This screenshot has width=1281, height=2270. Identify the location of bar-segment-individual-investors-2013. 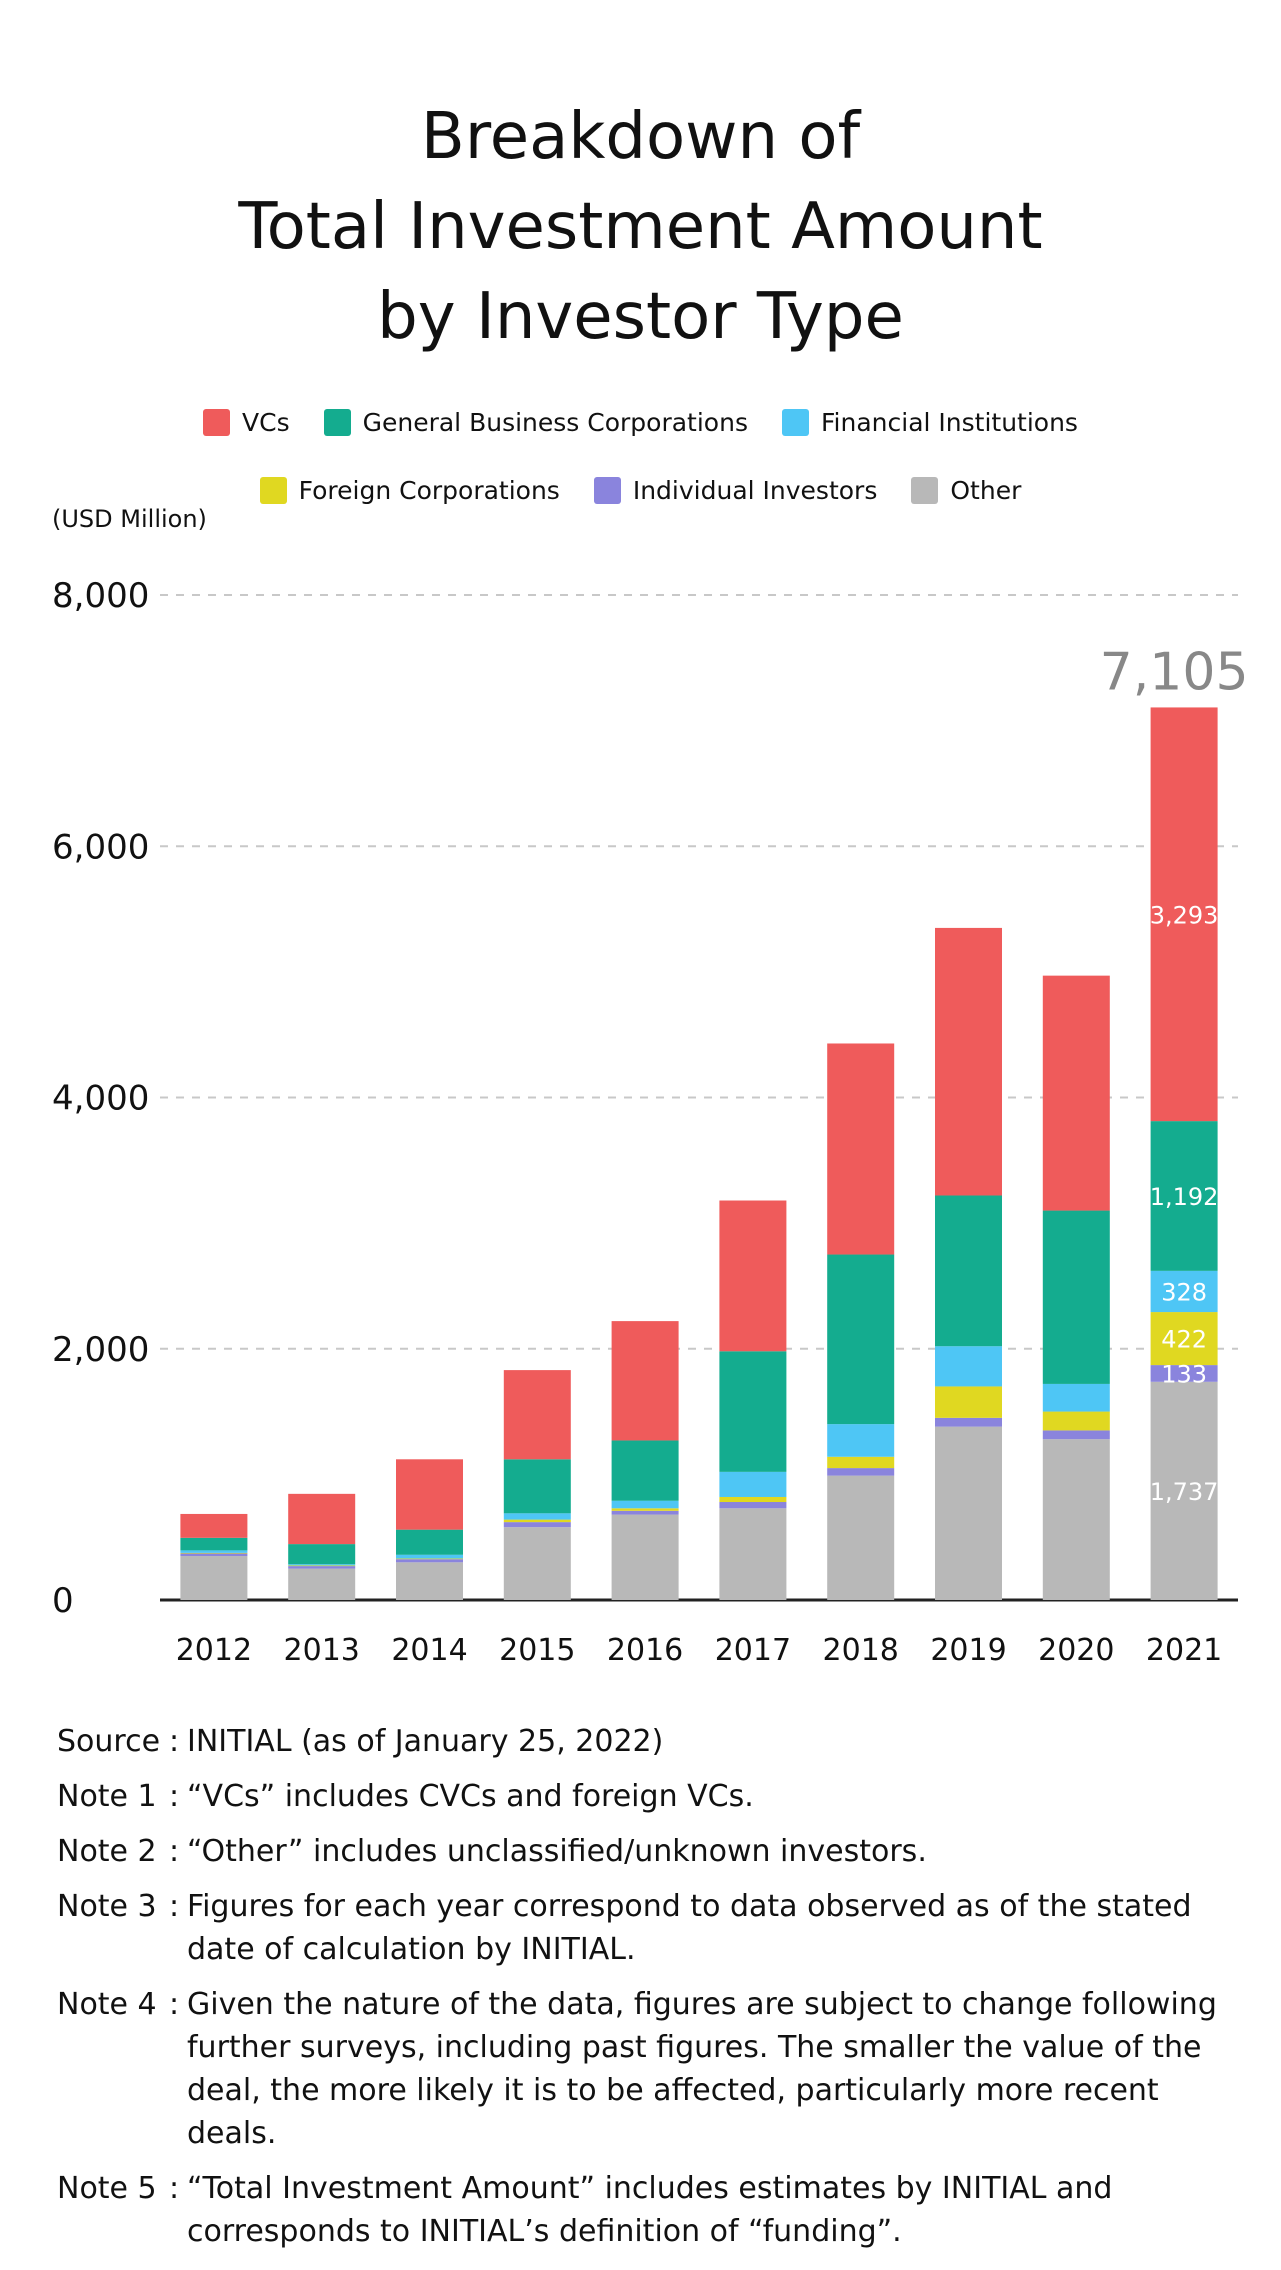
(322, 1567).